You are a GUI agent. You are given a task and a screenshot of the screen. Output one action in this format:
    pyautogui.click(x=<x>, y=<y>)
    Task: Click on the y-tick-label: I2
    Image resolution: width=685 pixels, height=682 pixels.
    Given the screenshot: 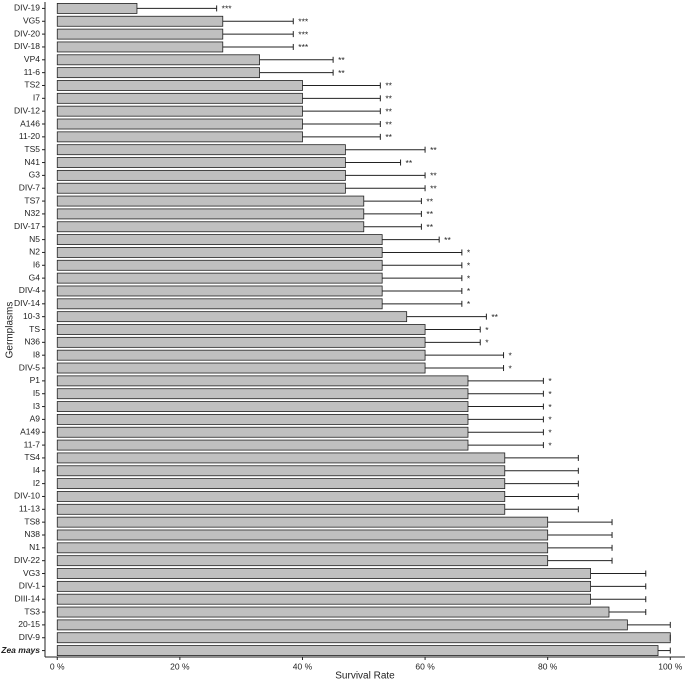 What is the action you would take?
    pyautogui.click(x=36, y=483)
    